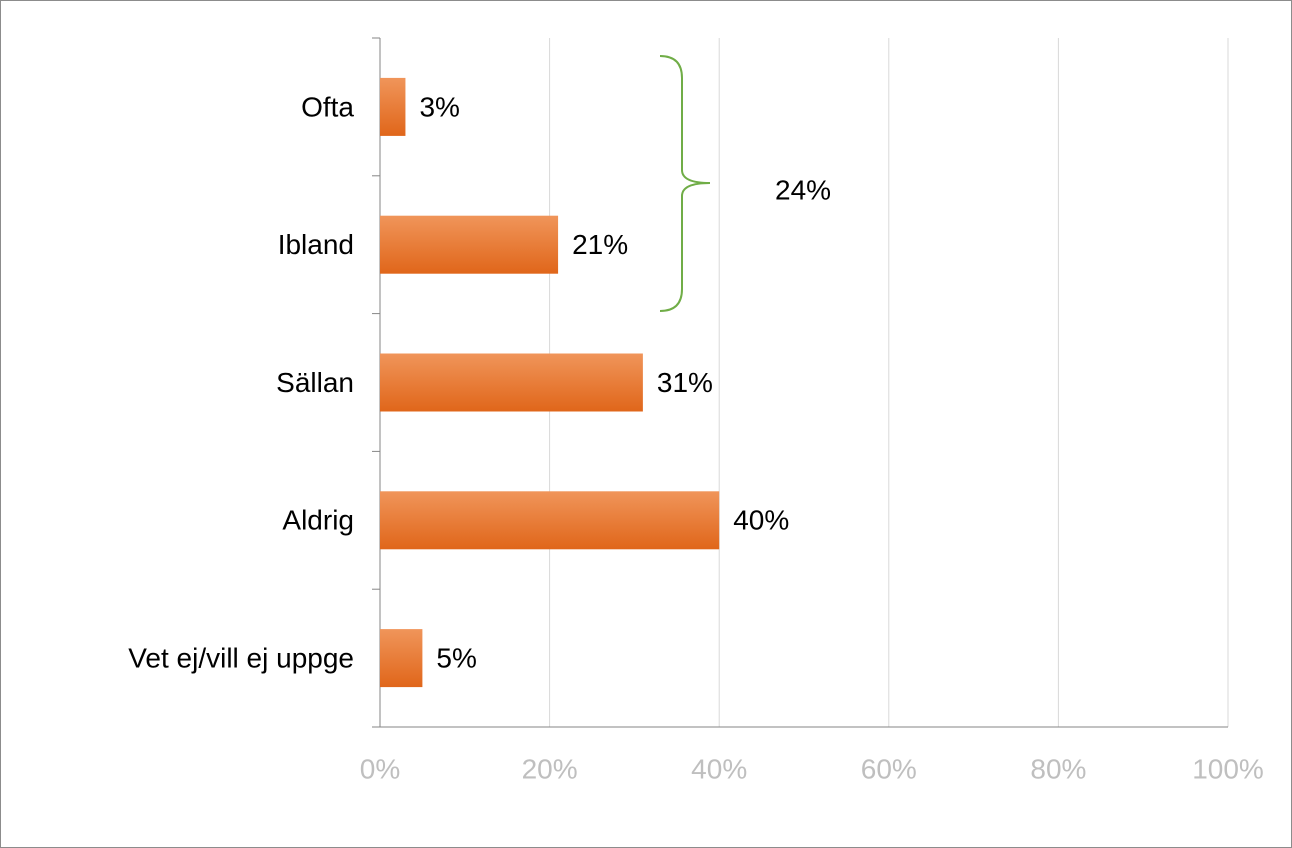 The height and width of the screenshot is (848, 1292). I want to click on x-tick-label: 80%, so click(1058, 768).